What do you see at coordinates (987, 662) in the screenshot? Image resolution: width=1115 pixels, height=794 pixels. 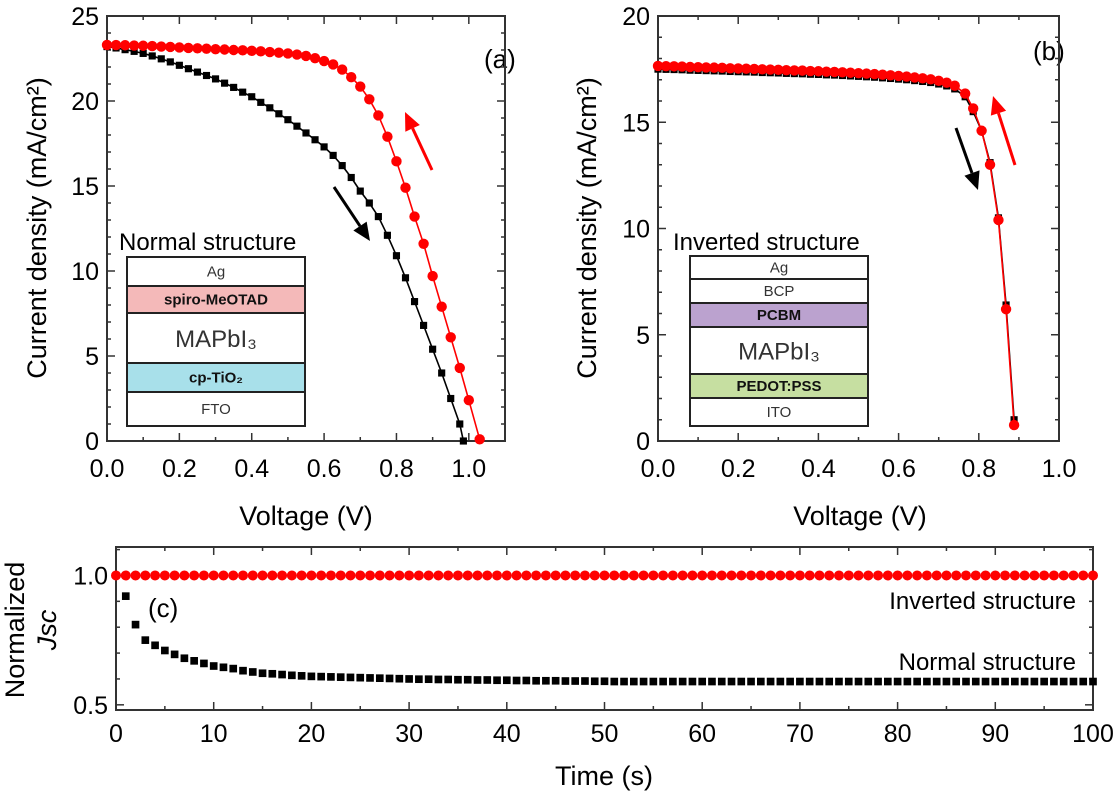 I see `series-label-normal: Normal structure` at bounding box center [987, 662].